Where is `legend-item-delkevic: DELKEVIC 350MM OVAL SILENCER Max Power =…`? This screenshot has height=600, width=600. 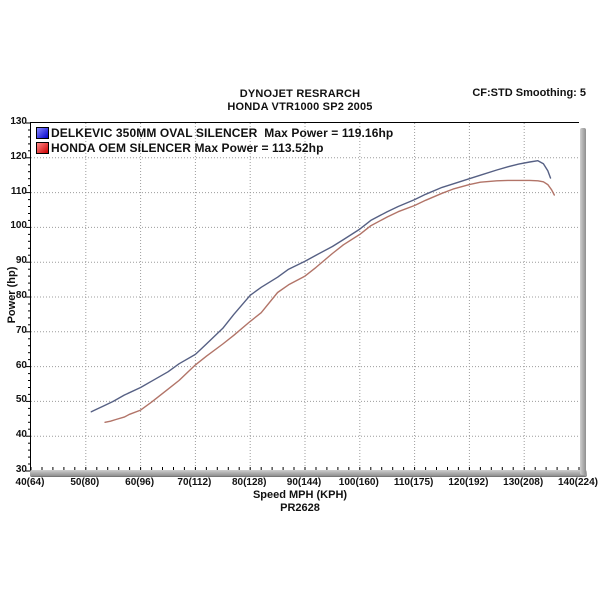 legend-item-delkevic: DELKEVIC 350MM OVAL SILENCER Max Power =… is located at coordinates (214, 132).